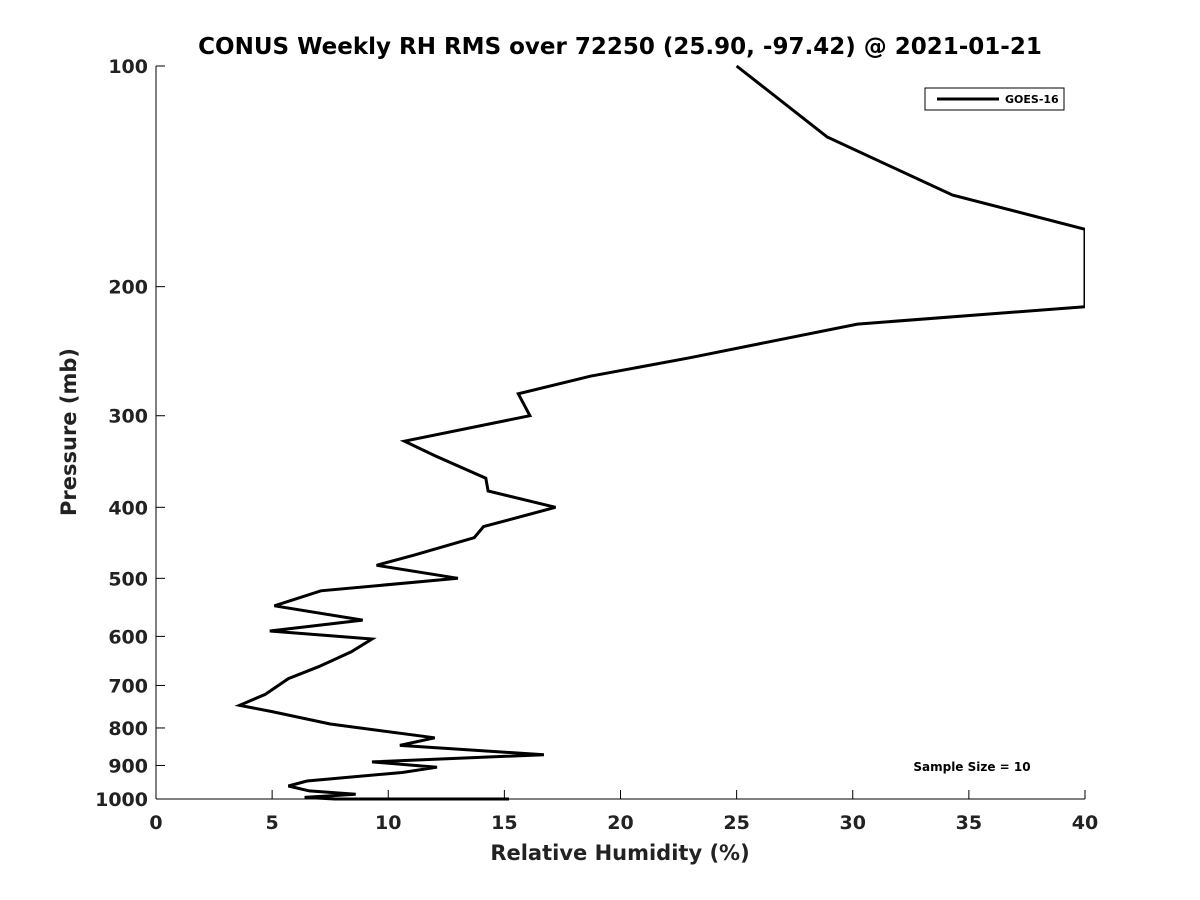  What do you see at coordinates (969, 823) in the screenshot?
I see `x-tick-label: 35` at bounding box center [969, 823].